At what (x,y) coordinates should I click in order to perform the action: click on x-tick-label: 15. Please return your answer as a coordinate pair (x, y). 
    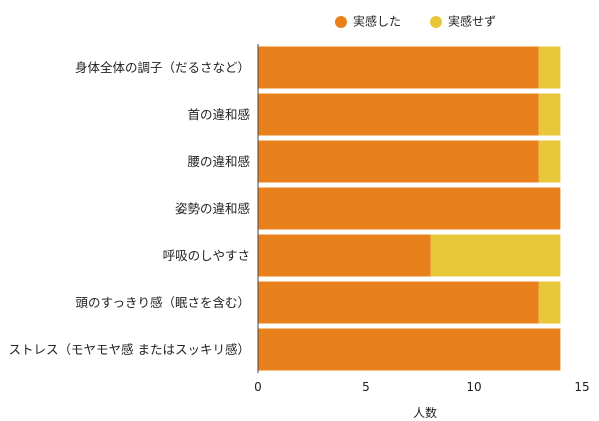
    Looking at the image, I should click on (581, 387).